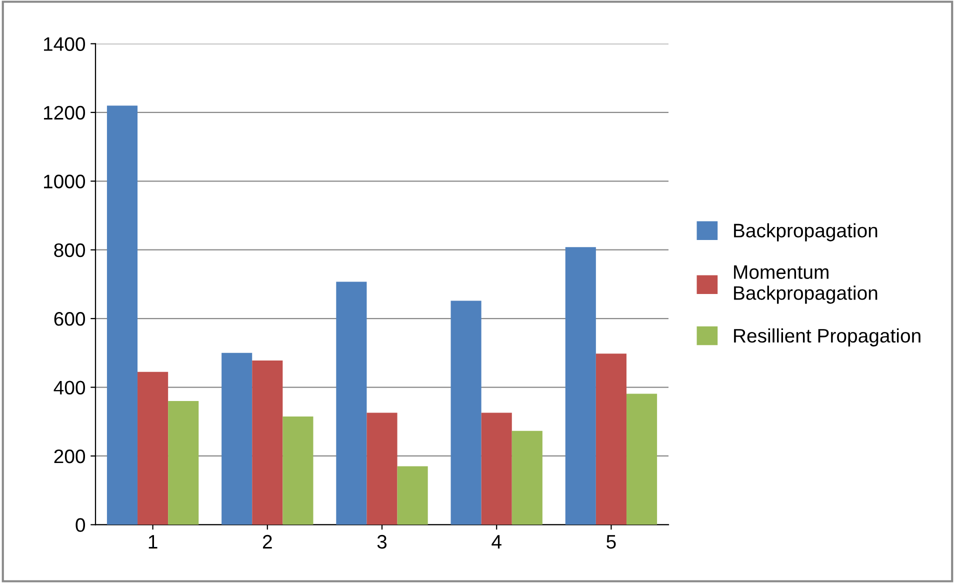 The width and height of the screenshot is (955, 583). I want to click on x-tick-label: 5, so click(611, 542).